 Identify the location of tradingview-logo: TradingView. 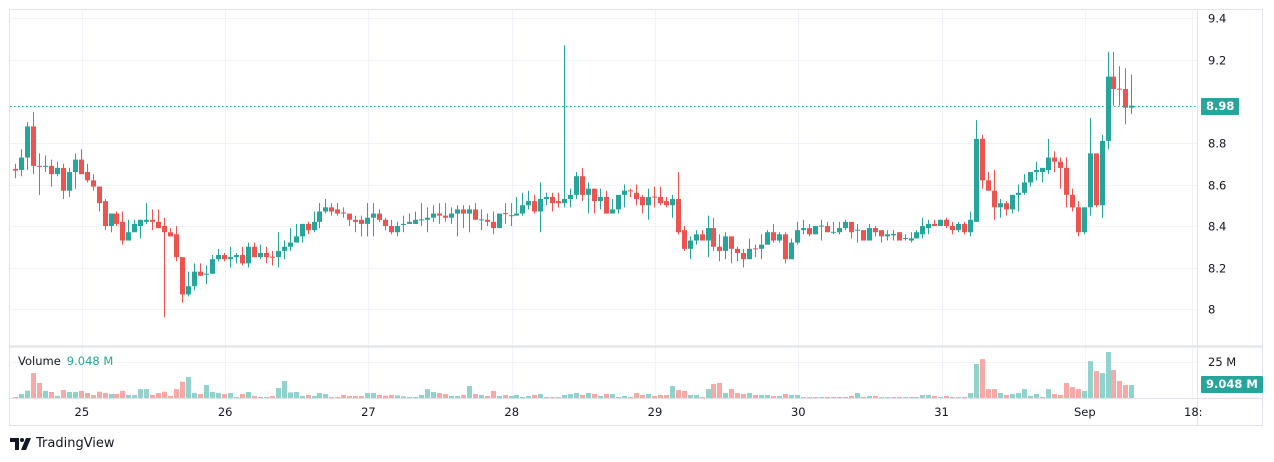
(62, 443).